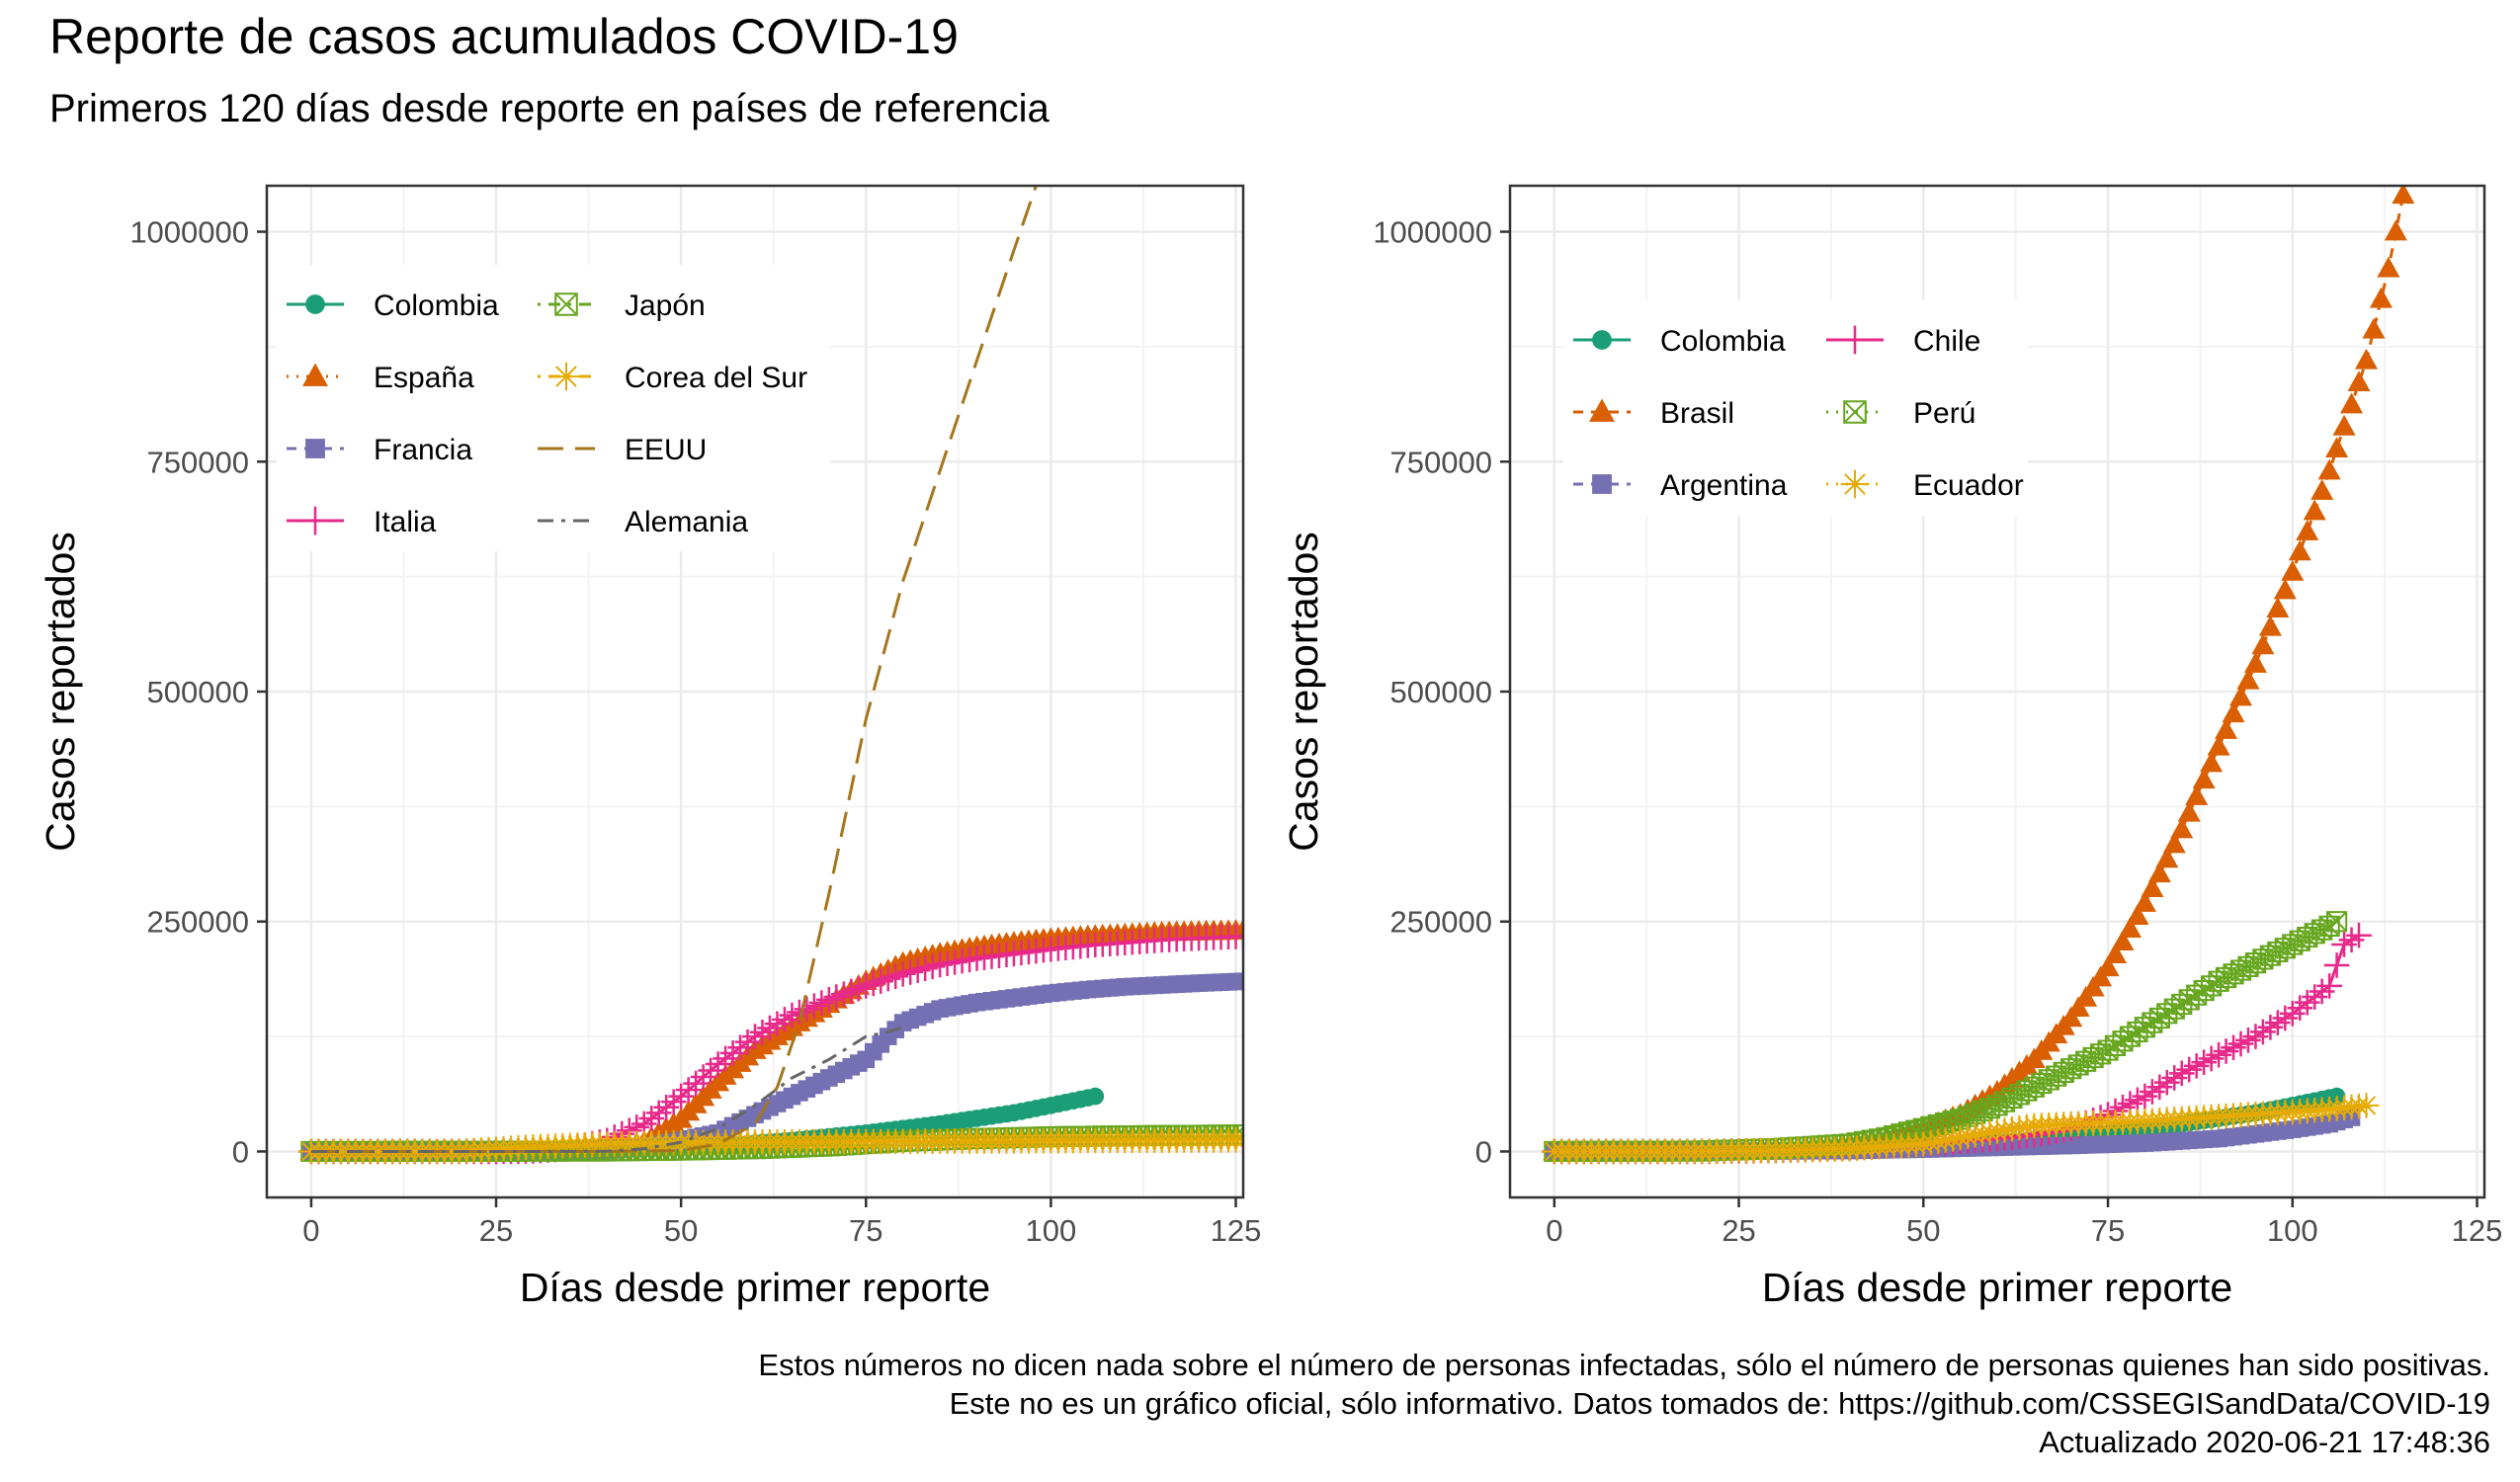 Image resolution: width=2520 pixels, height=1482 pixels. What do you see at coordinates (1968, 485) in the screenshot?
I see `legend-label: Ecuador` at bounding box center [1968, 485].